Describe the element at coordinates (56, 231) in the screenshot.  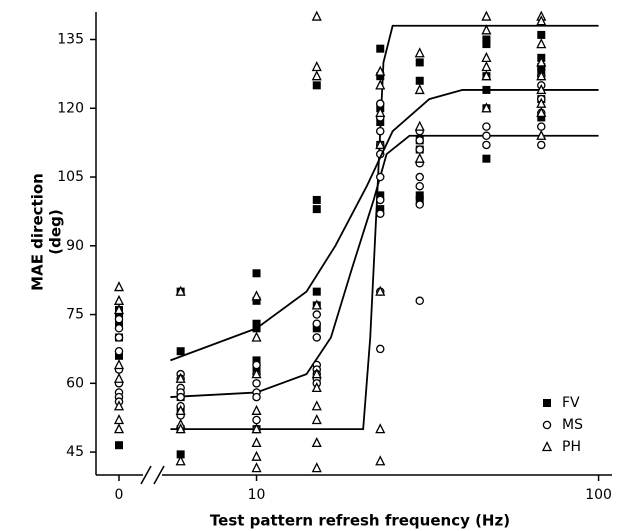
I see `y-axis-label: (deg)` at that location.